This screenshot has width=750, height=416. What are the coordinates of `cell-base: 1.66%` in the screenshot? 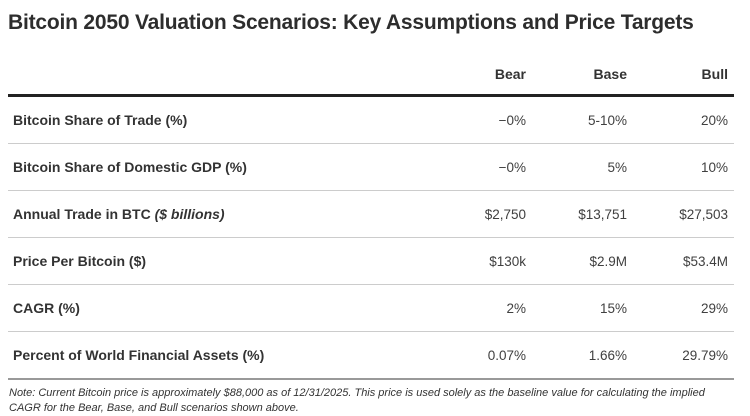 It's located at (607, 355).